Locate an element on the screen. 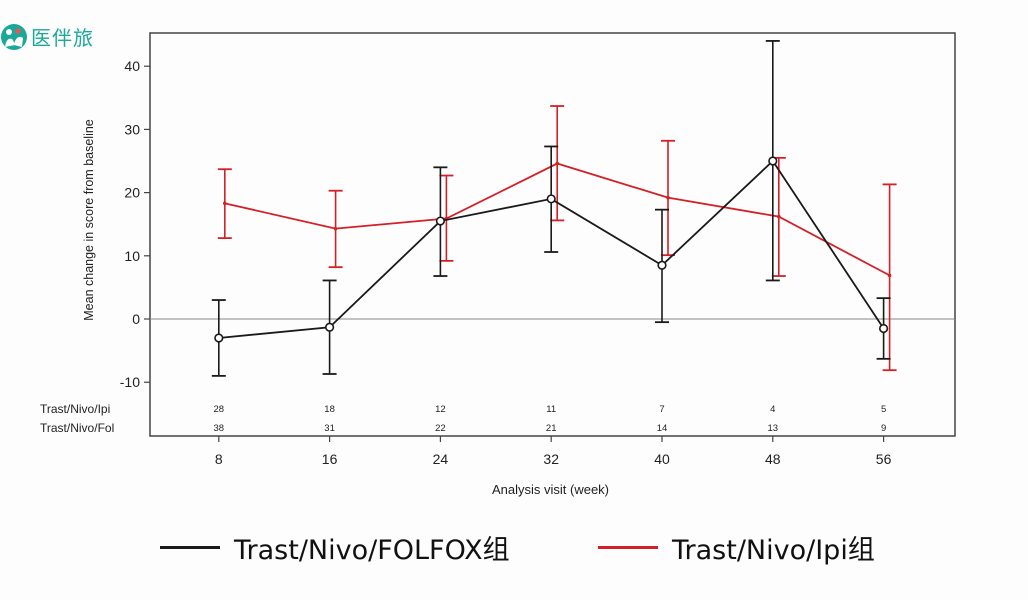 The image size is (1028, 600). y-tick-label: 30 is located at coordinates (132, 129).